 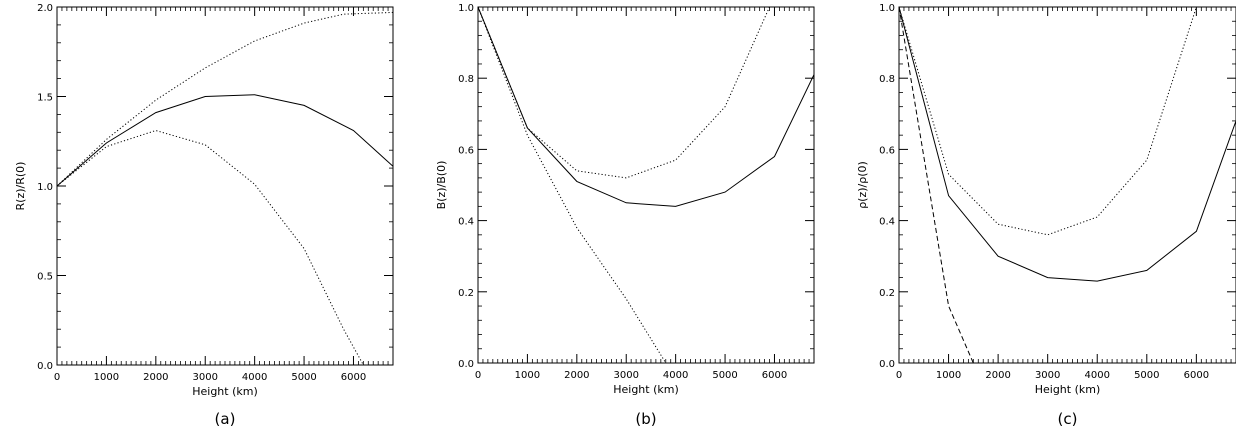 I want to click on y-tick-label: 0.5, so click(x=45, y=277).